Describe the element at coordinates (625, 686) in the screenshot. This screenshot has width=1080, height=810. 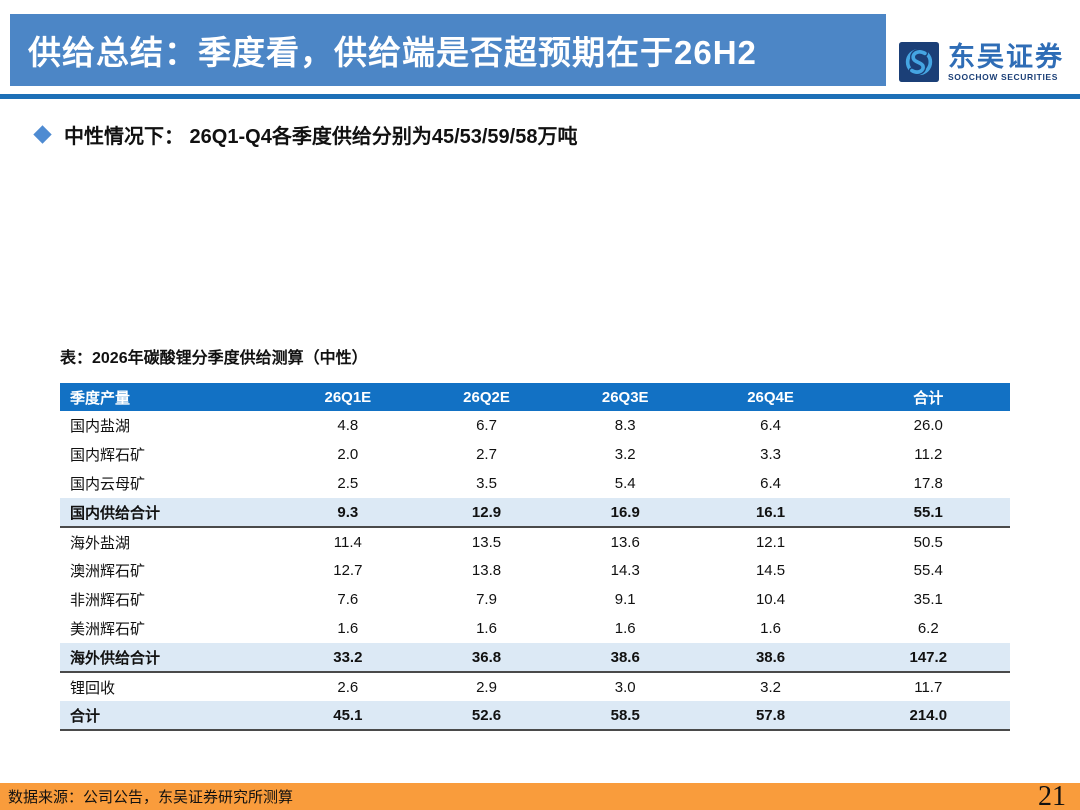
I see `cell-value: 3.0` at that location.